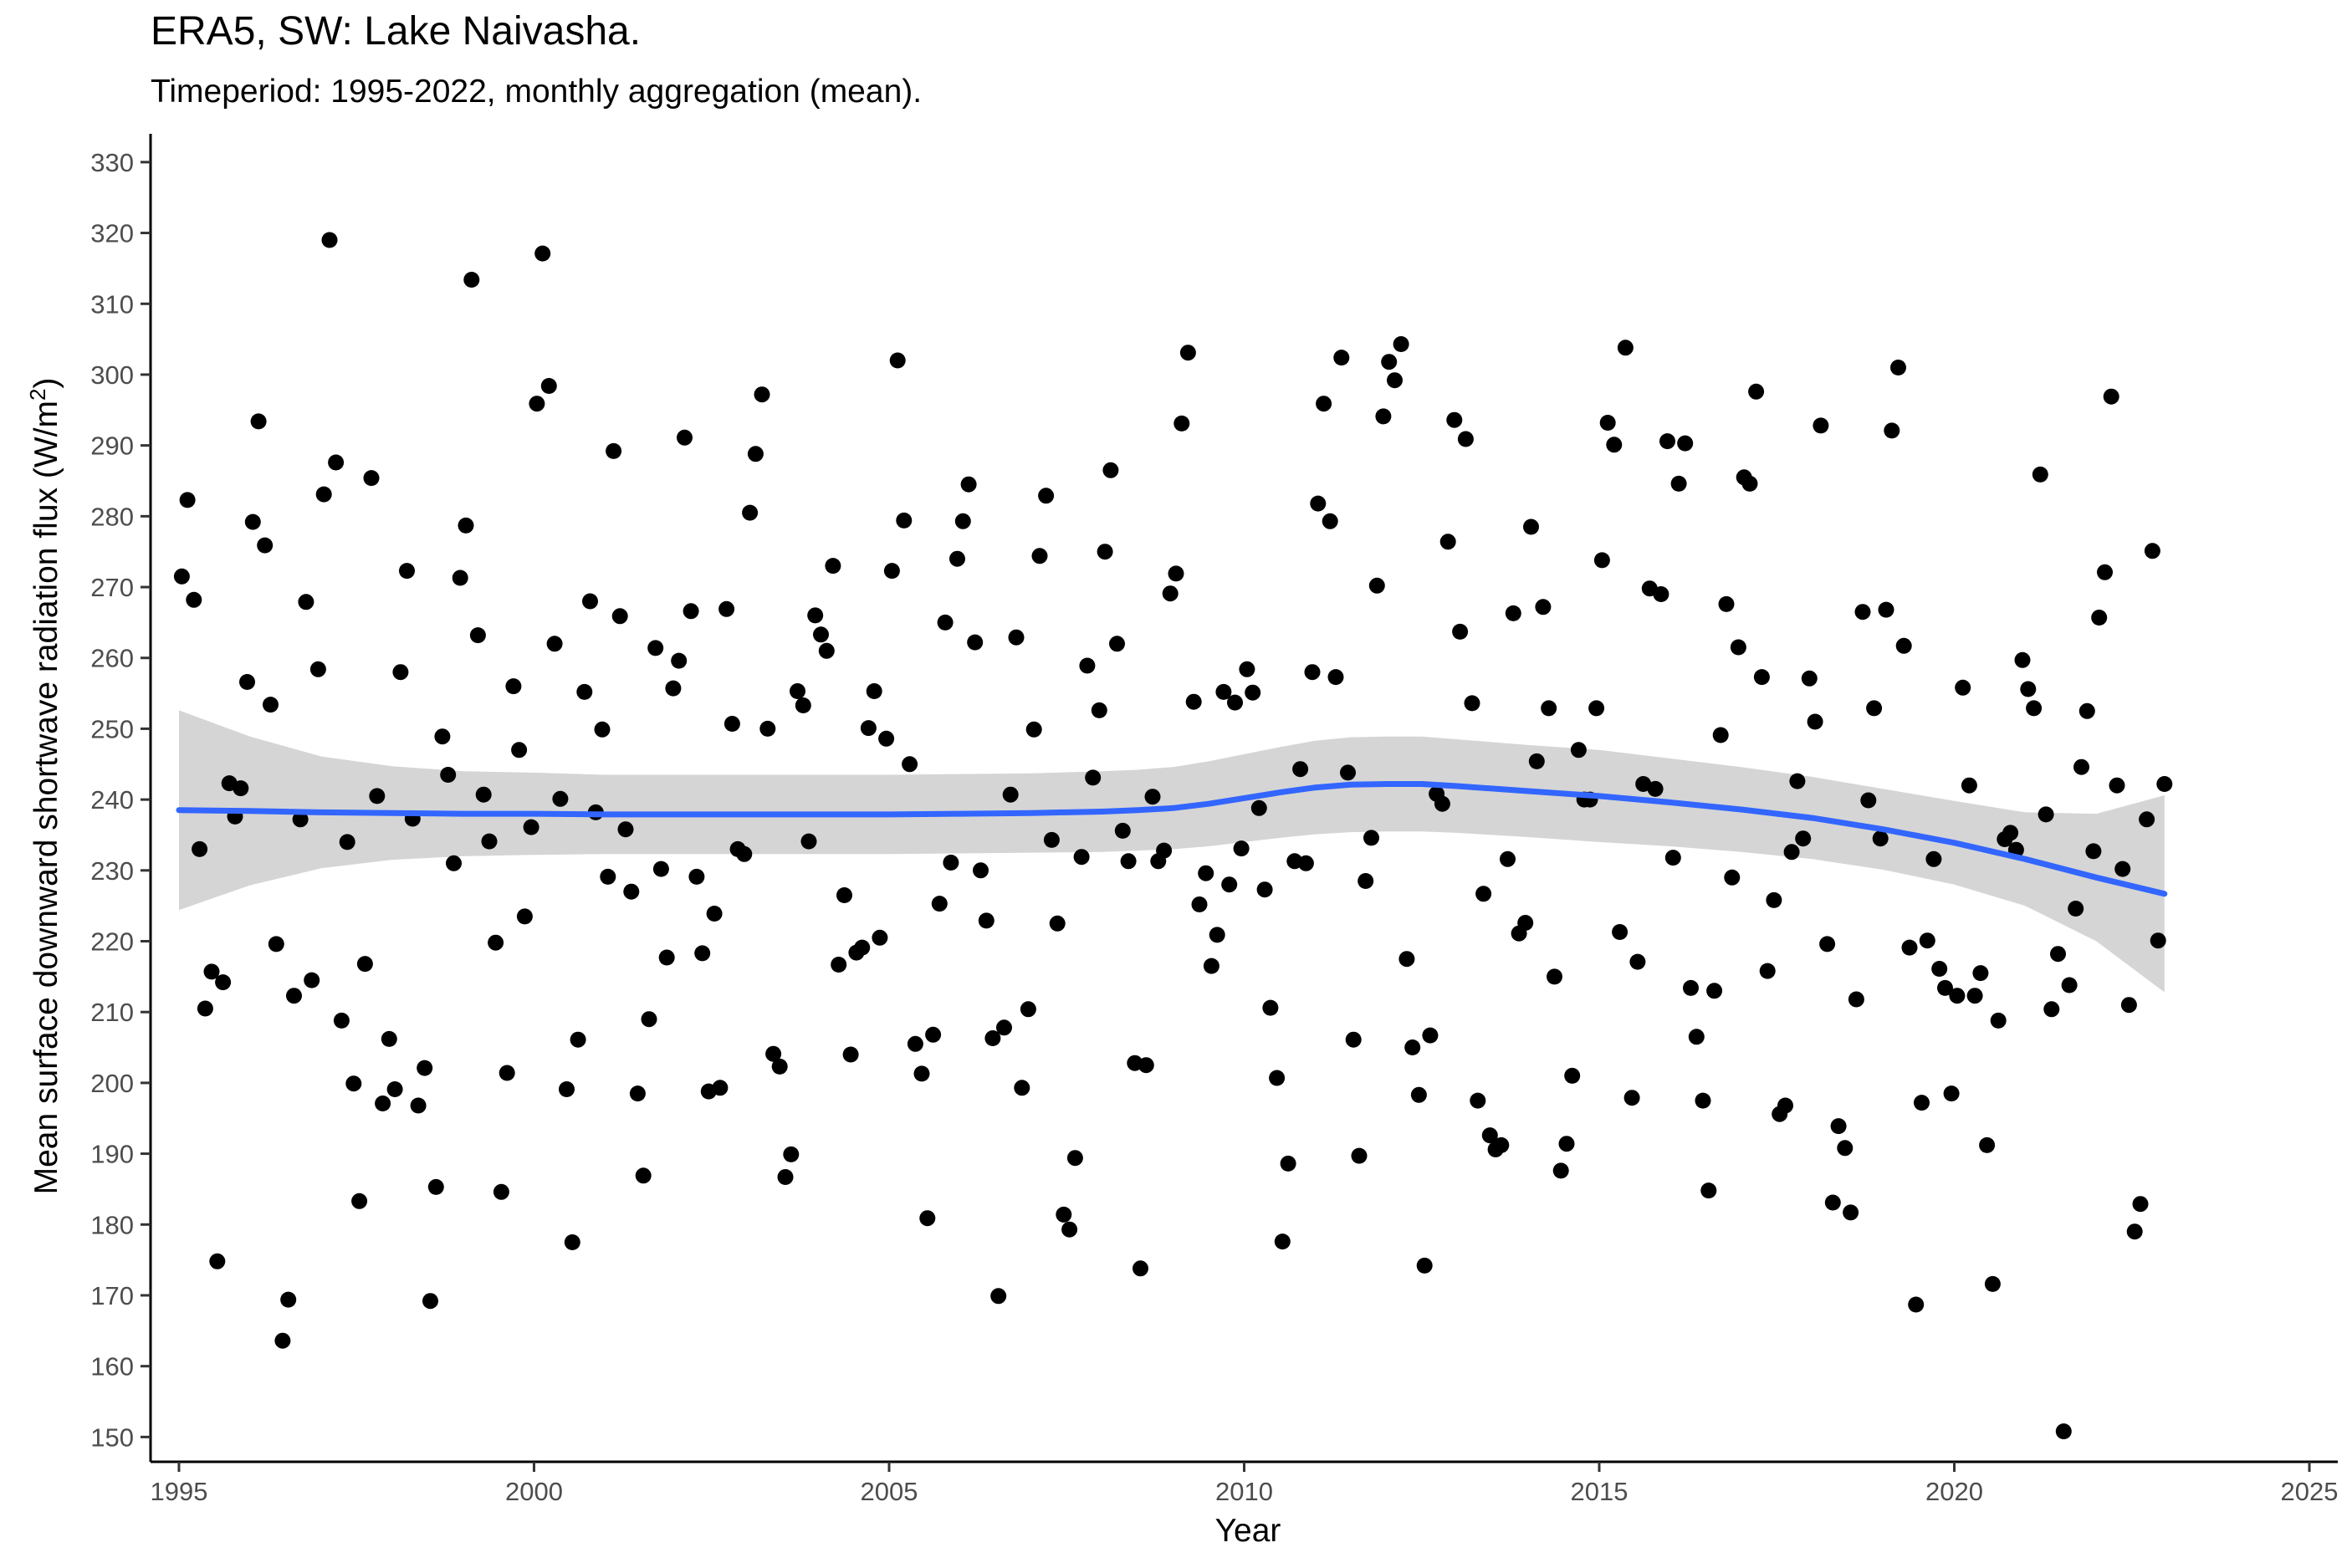 The image size is (2352, 1568). Describe the element at coordinates (178, 1491) in the screenshot. I see `x-tick-label: 1995` at that location.